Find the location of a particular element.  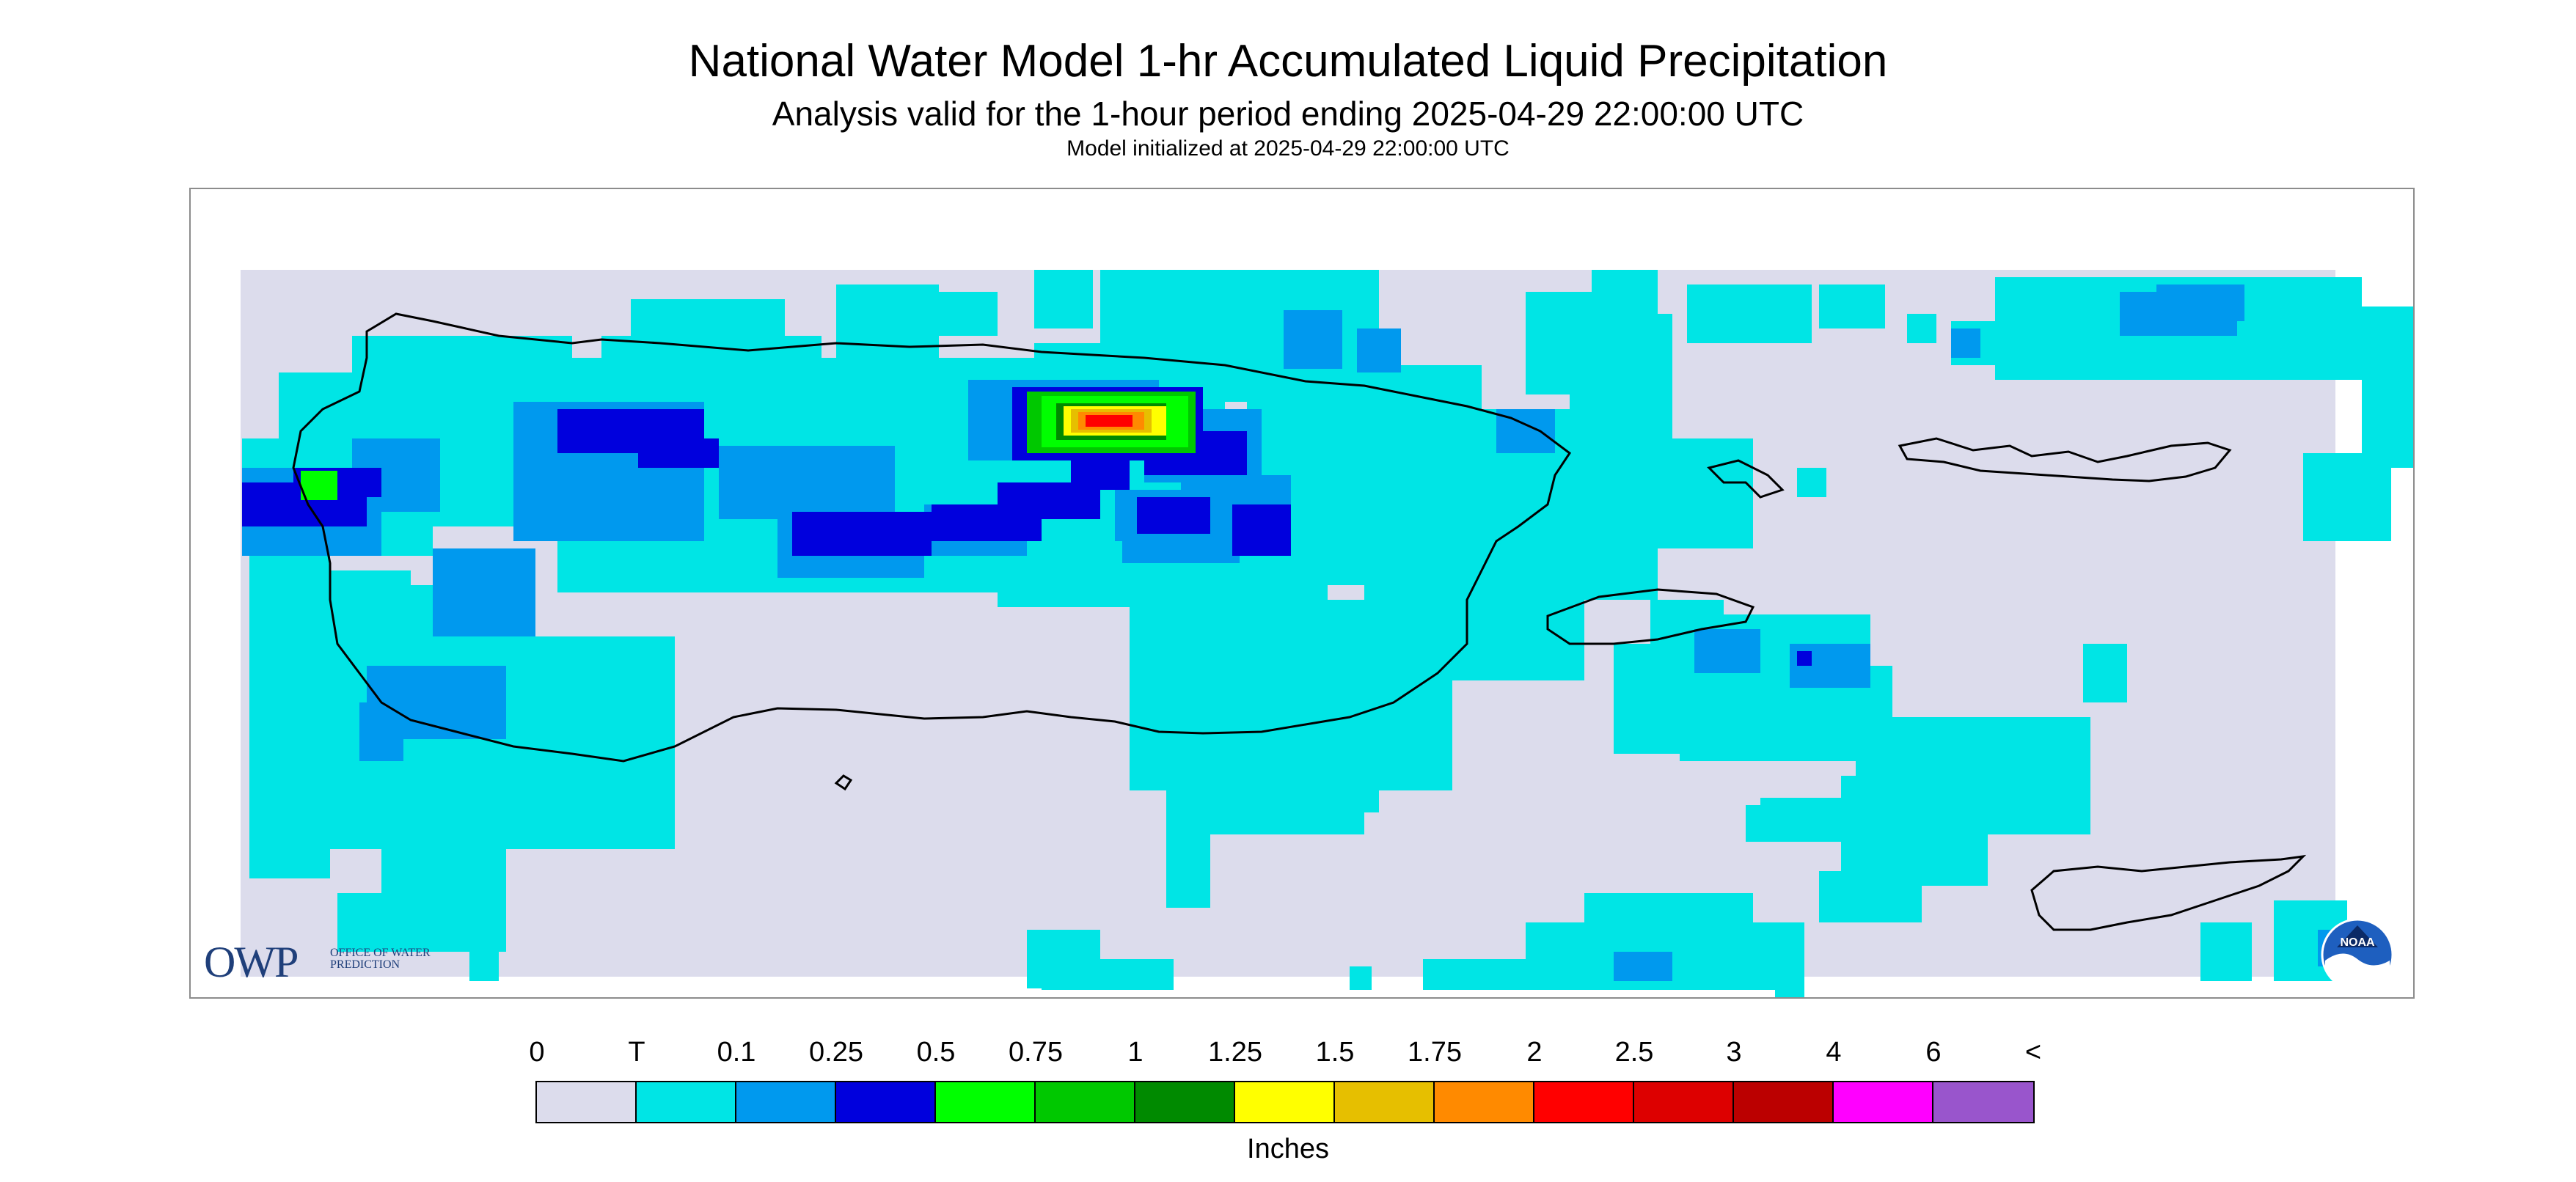

st-croix-coastline is located at coordinates (2168, 892).